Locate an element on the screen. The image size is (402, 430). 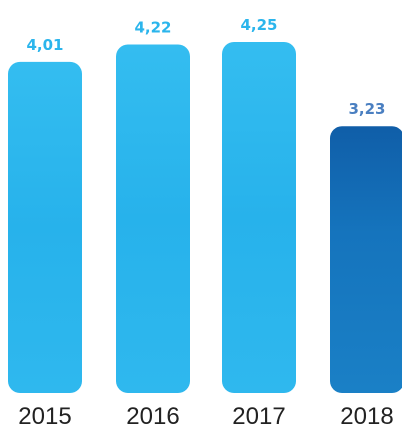
x-tick-label-2018: 2018 is located at coordinates (366, 416).